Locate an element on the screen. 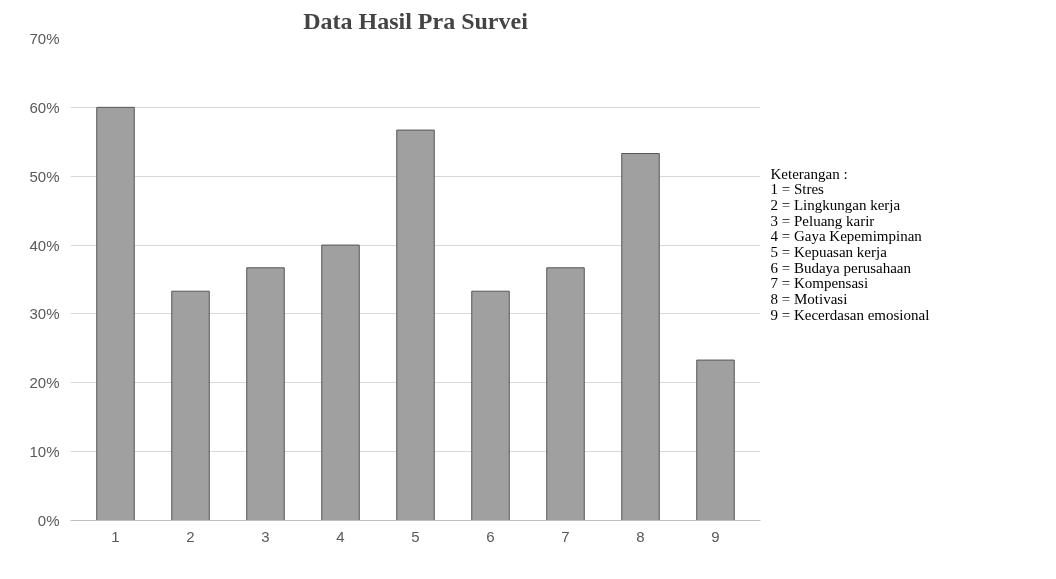 This screenshot has width=1056, height=579. text: 4 = Gaya Kepemimpinan is located at coordinates (846, 236).